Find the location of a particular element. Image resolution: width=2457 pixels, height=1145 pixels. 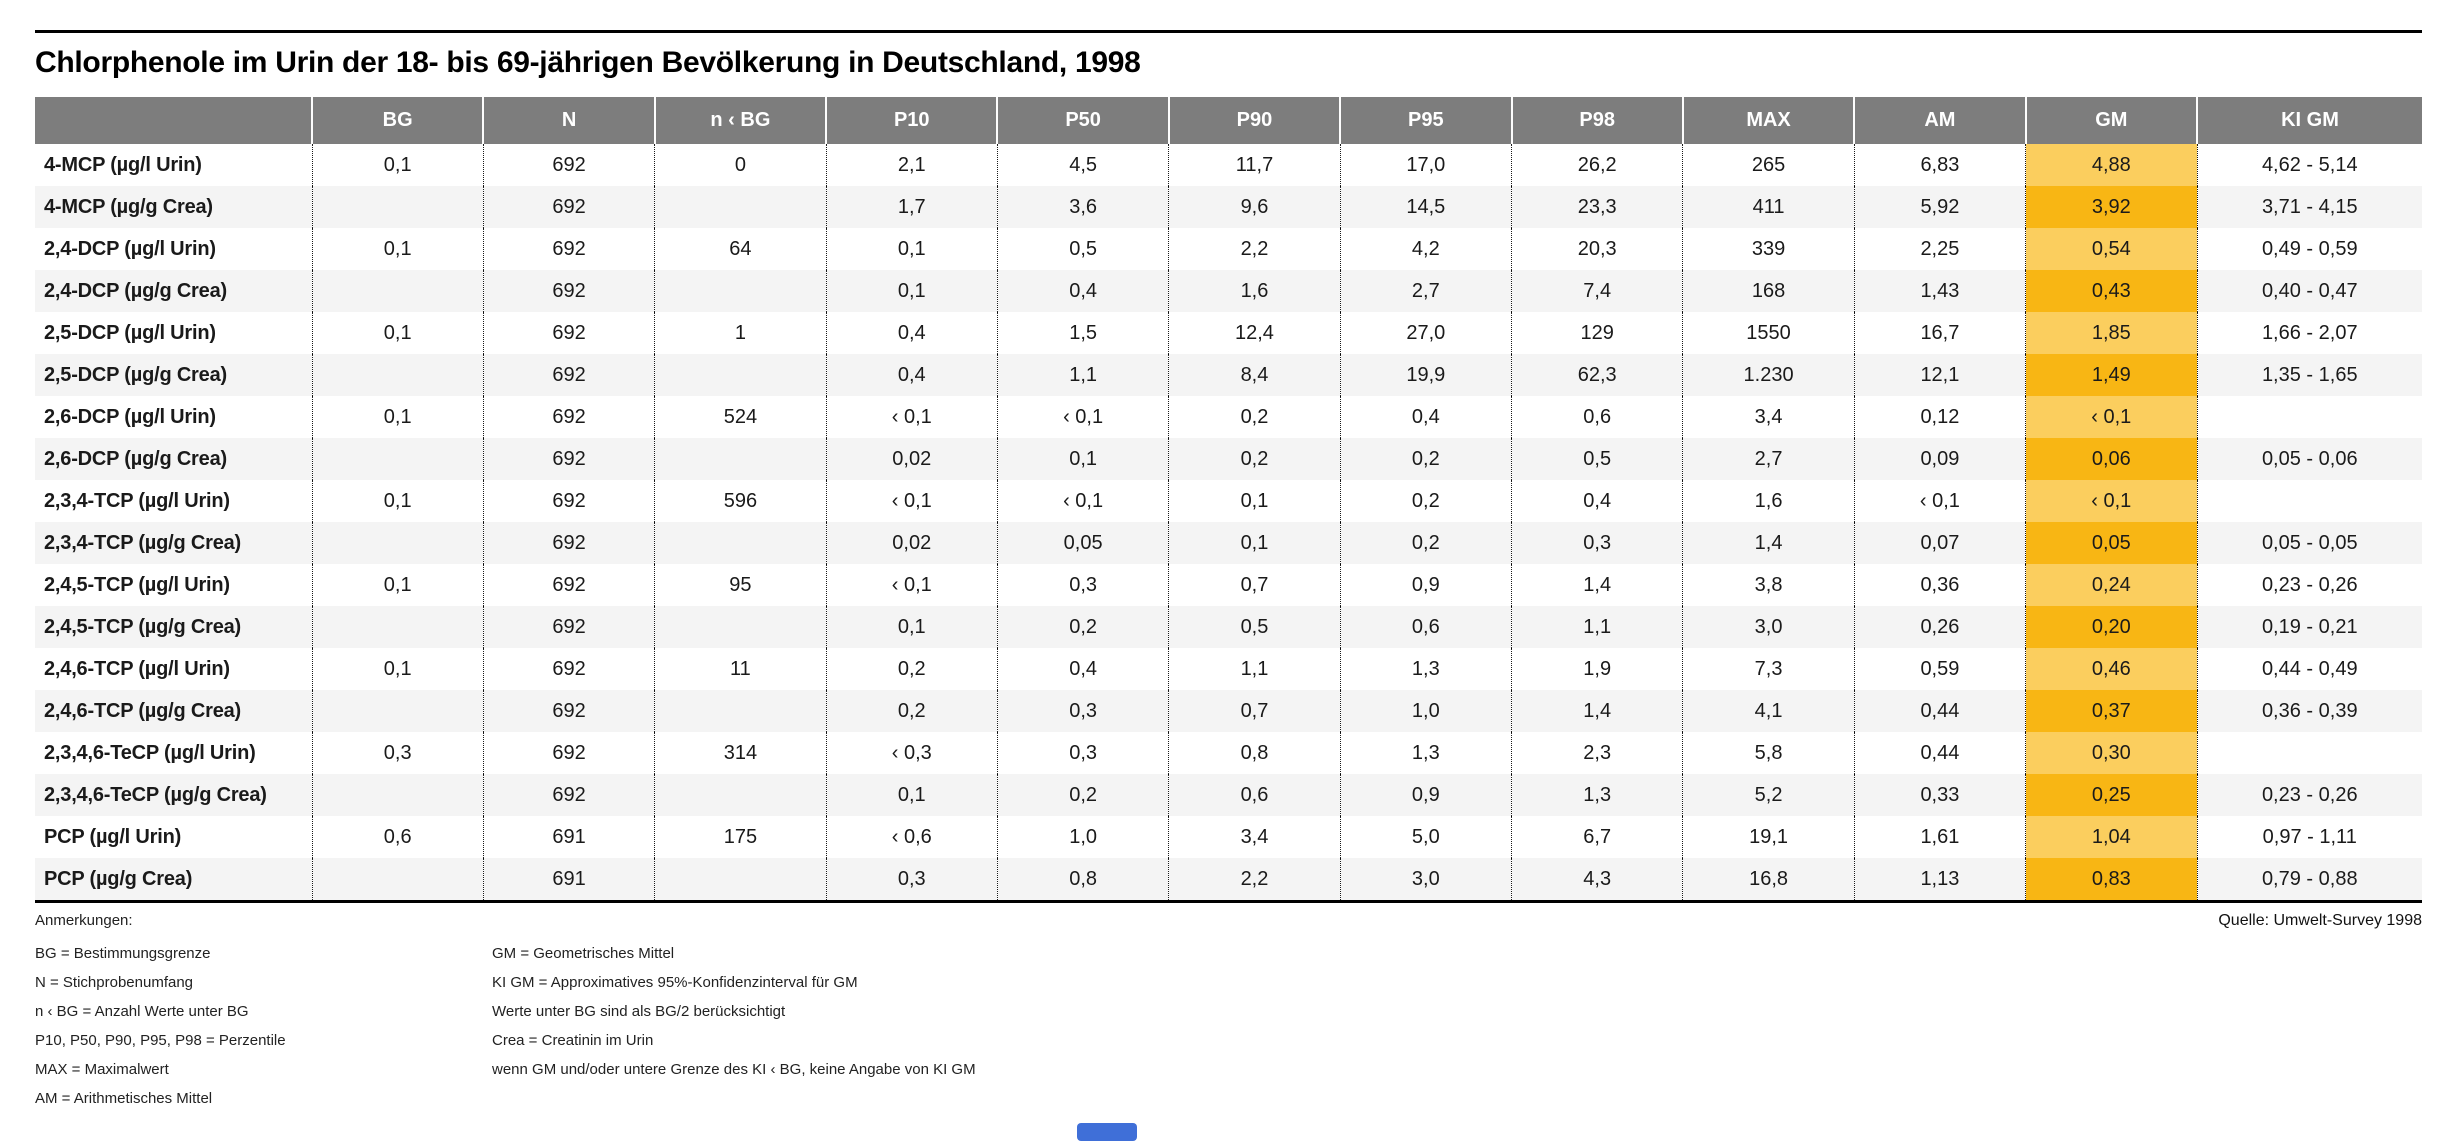

footnote-line: GM = Geometrisches Mittel is located at coordinates (583, 953).